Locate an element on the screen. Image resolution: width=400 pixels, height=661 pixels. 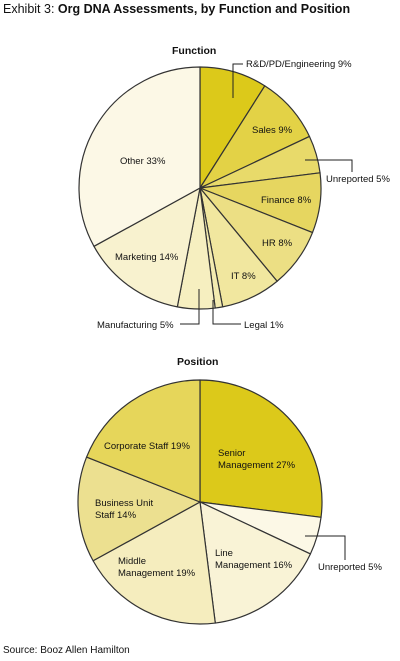
label-business-unit-staff-line: Business Unit is located at coordinates (124, 503).